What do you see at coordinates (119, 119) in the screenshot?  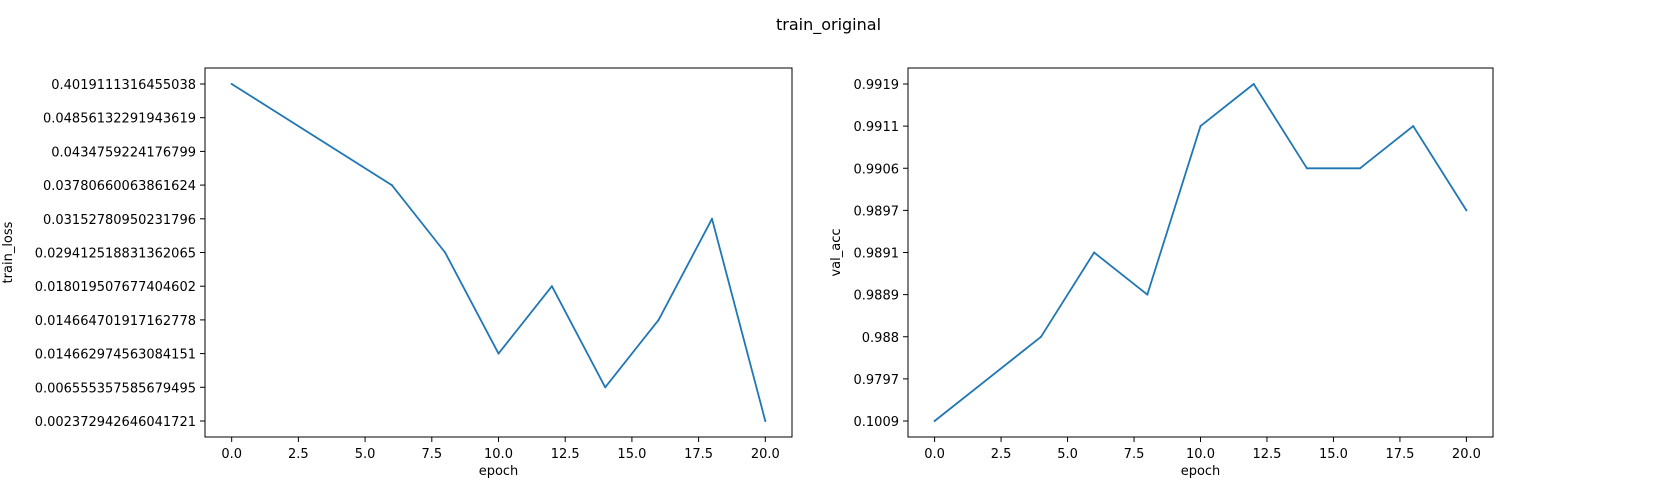 I see `y-tick-label: 0.04856132291943619` at bounding box center [119, 119].